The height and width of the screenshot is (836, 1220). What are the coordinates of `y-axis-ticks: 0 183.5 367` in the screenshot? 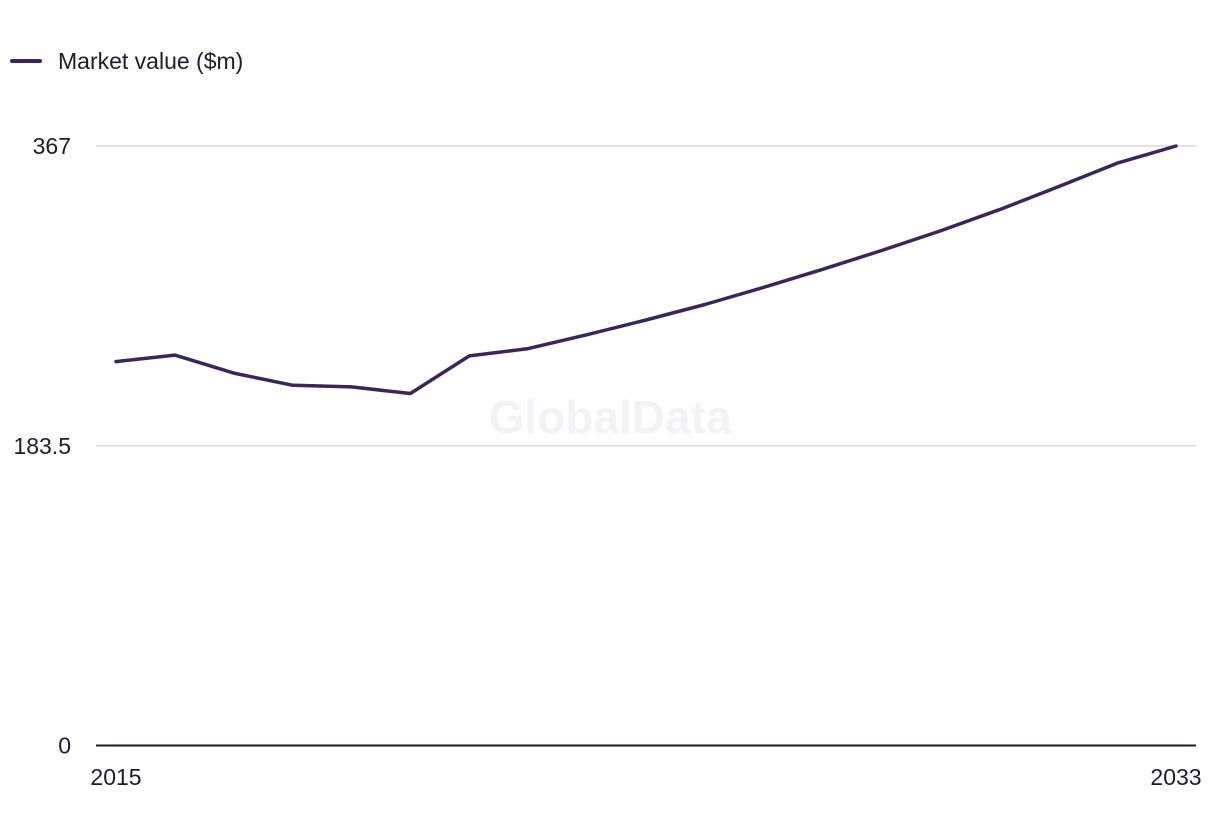 It's located at (42, 446).